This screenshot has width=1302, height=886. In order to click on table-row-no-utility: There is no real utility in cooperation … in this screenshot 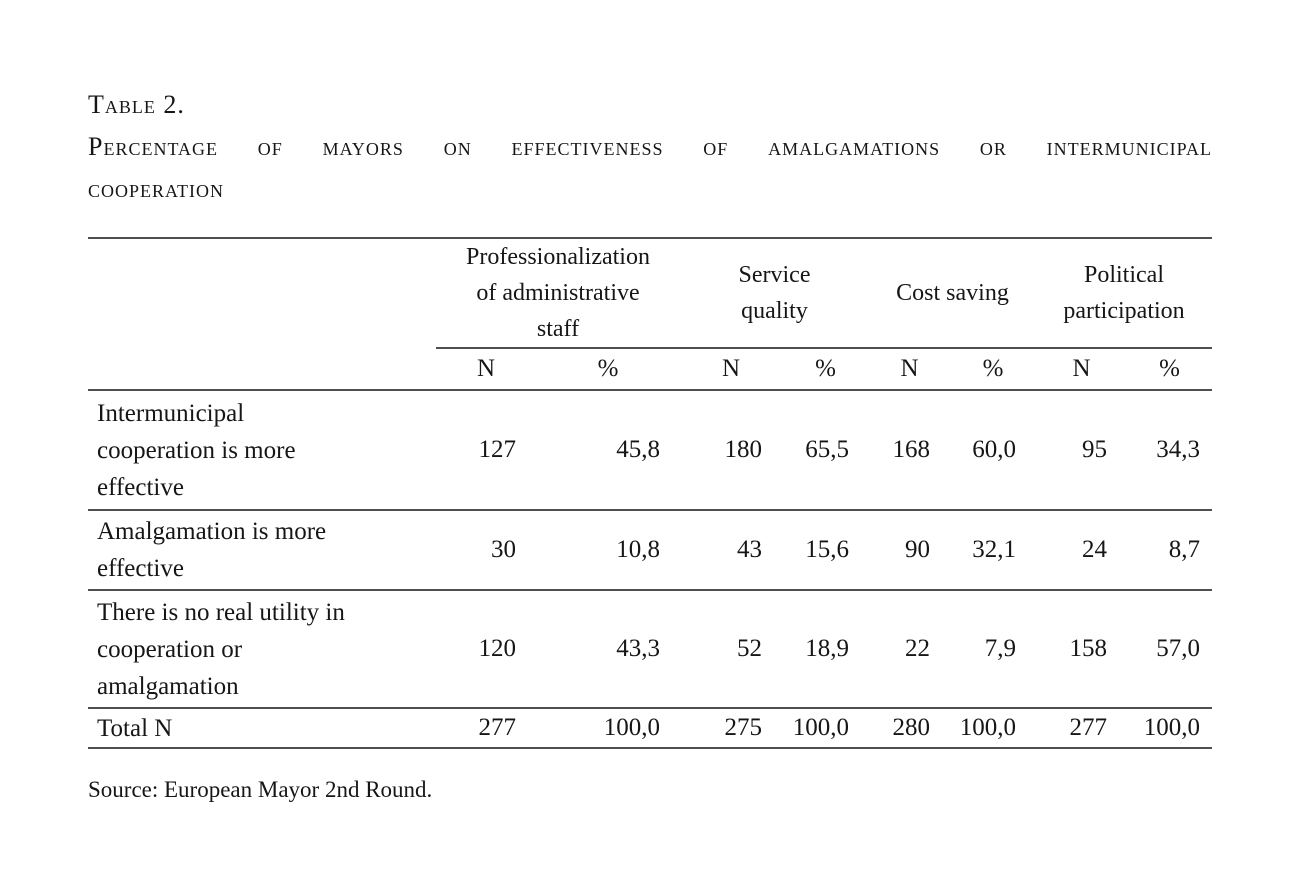, I will do `click(650, 649)`.